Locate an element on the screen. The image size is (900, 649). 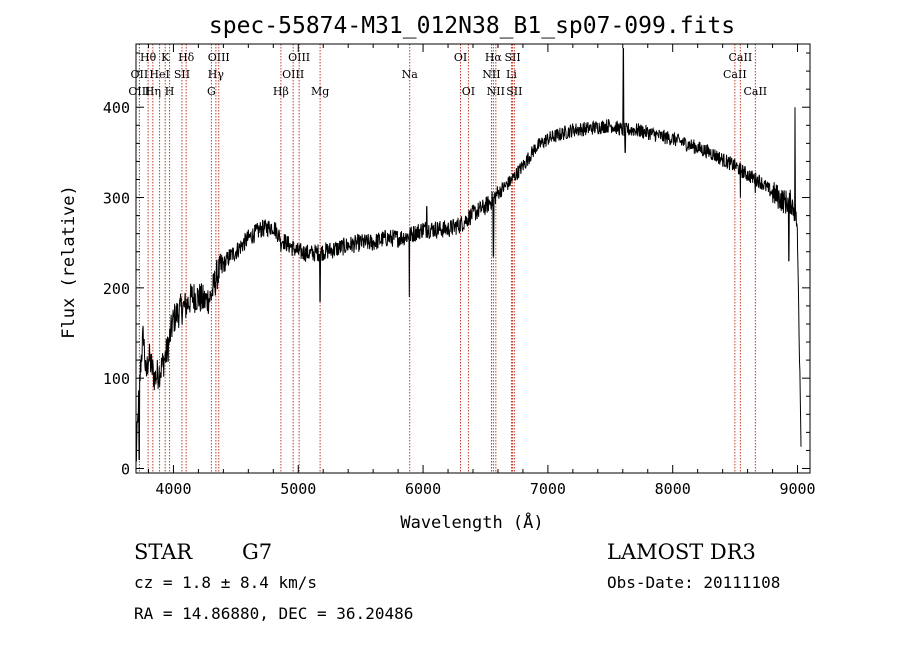
line-label-15: Mg is located at coordinates (320, 91).